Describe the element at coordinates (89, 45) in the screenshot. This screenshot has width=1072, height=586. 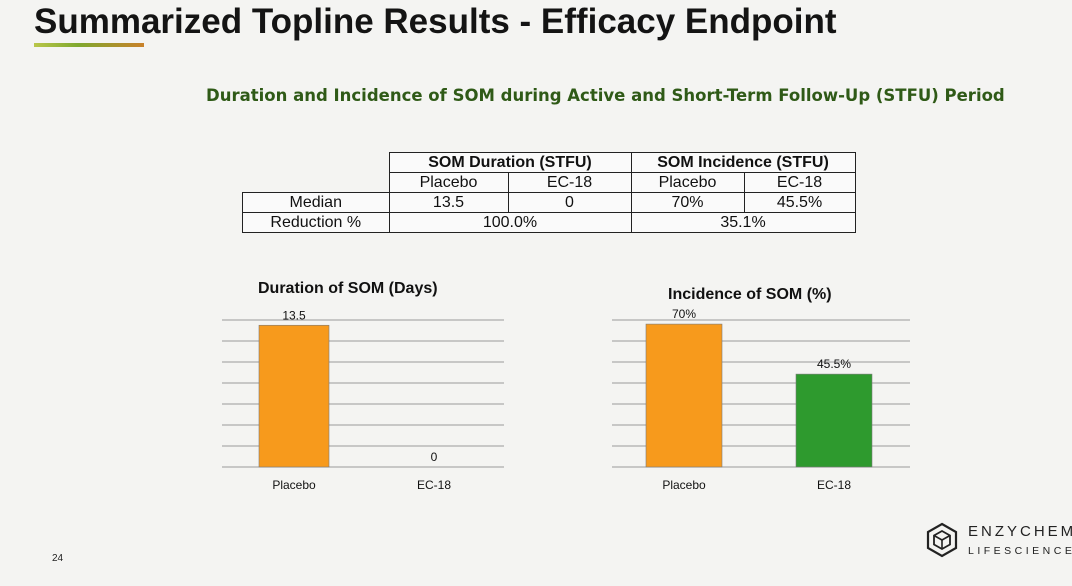
I see `title-underline` at that location.